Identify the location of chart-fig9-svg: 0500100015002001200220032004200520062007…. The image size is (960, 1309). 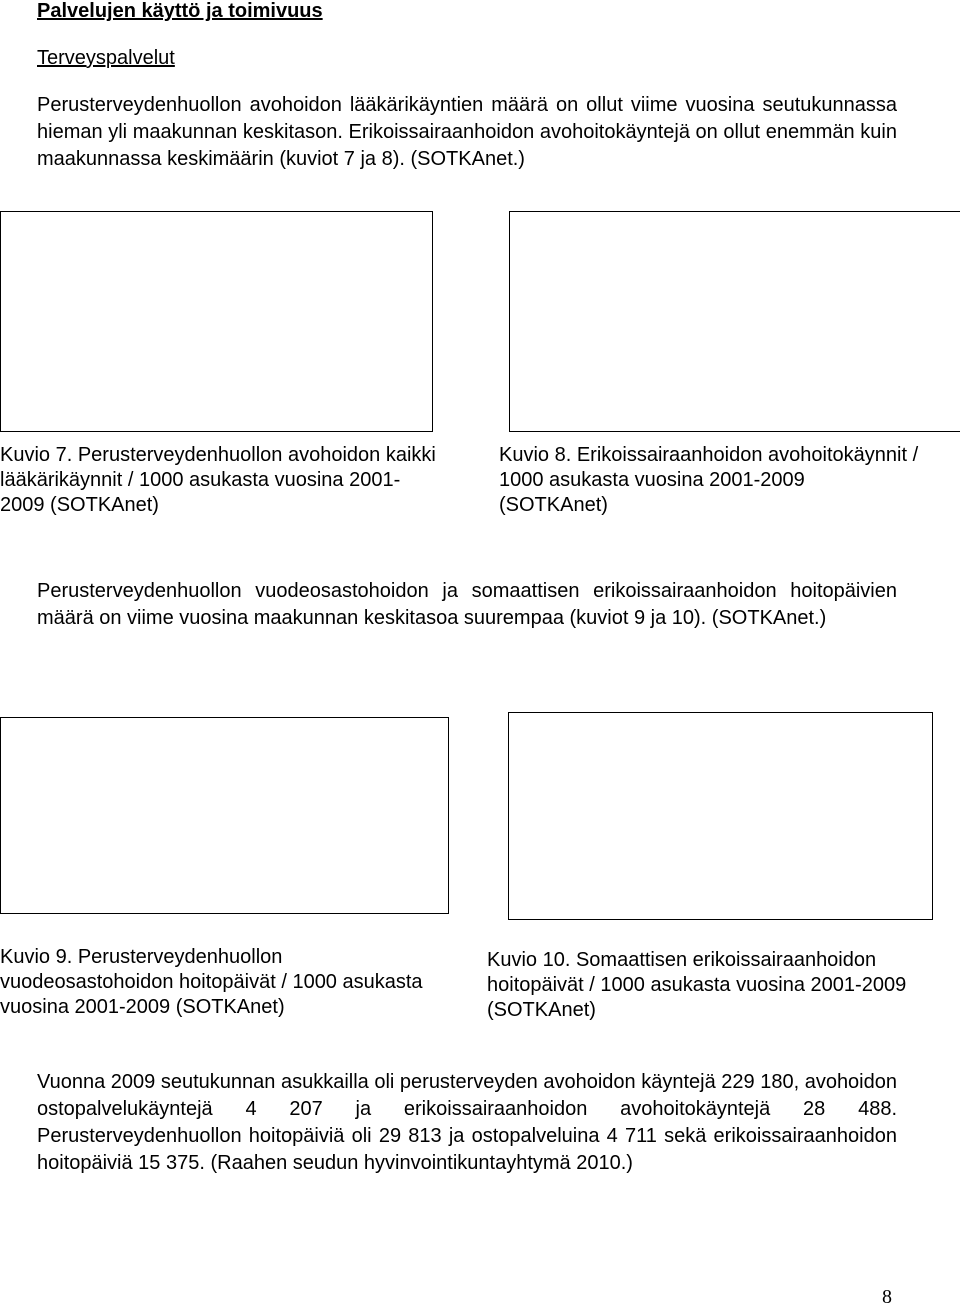
(224, 815).